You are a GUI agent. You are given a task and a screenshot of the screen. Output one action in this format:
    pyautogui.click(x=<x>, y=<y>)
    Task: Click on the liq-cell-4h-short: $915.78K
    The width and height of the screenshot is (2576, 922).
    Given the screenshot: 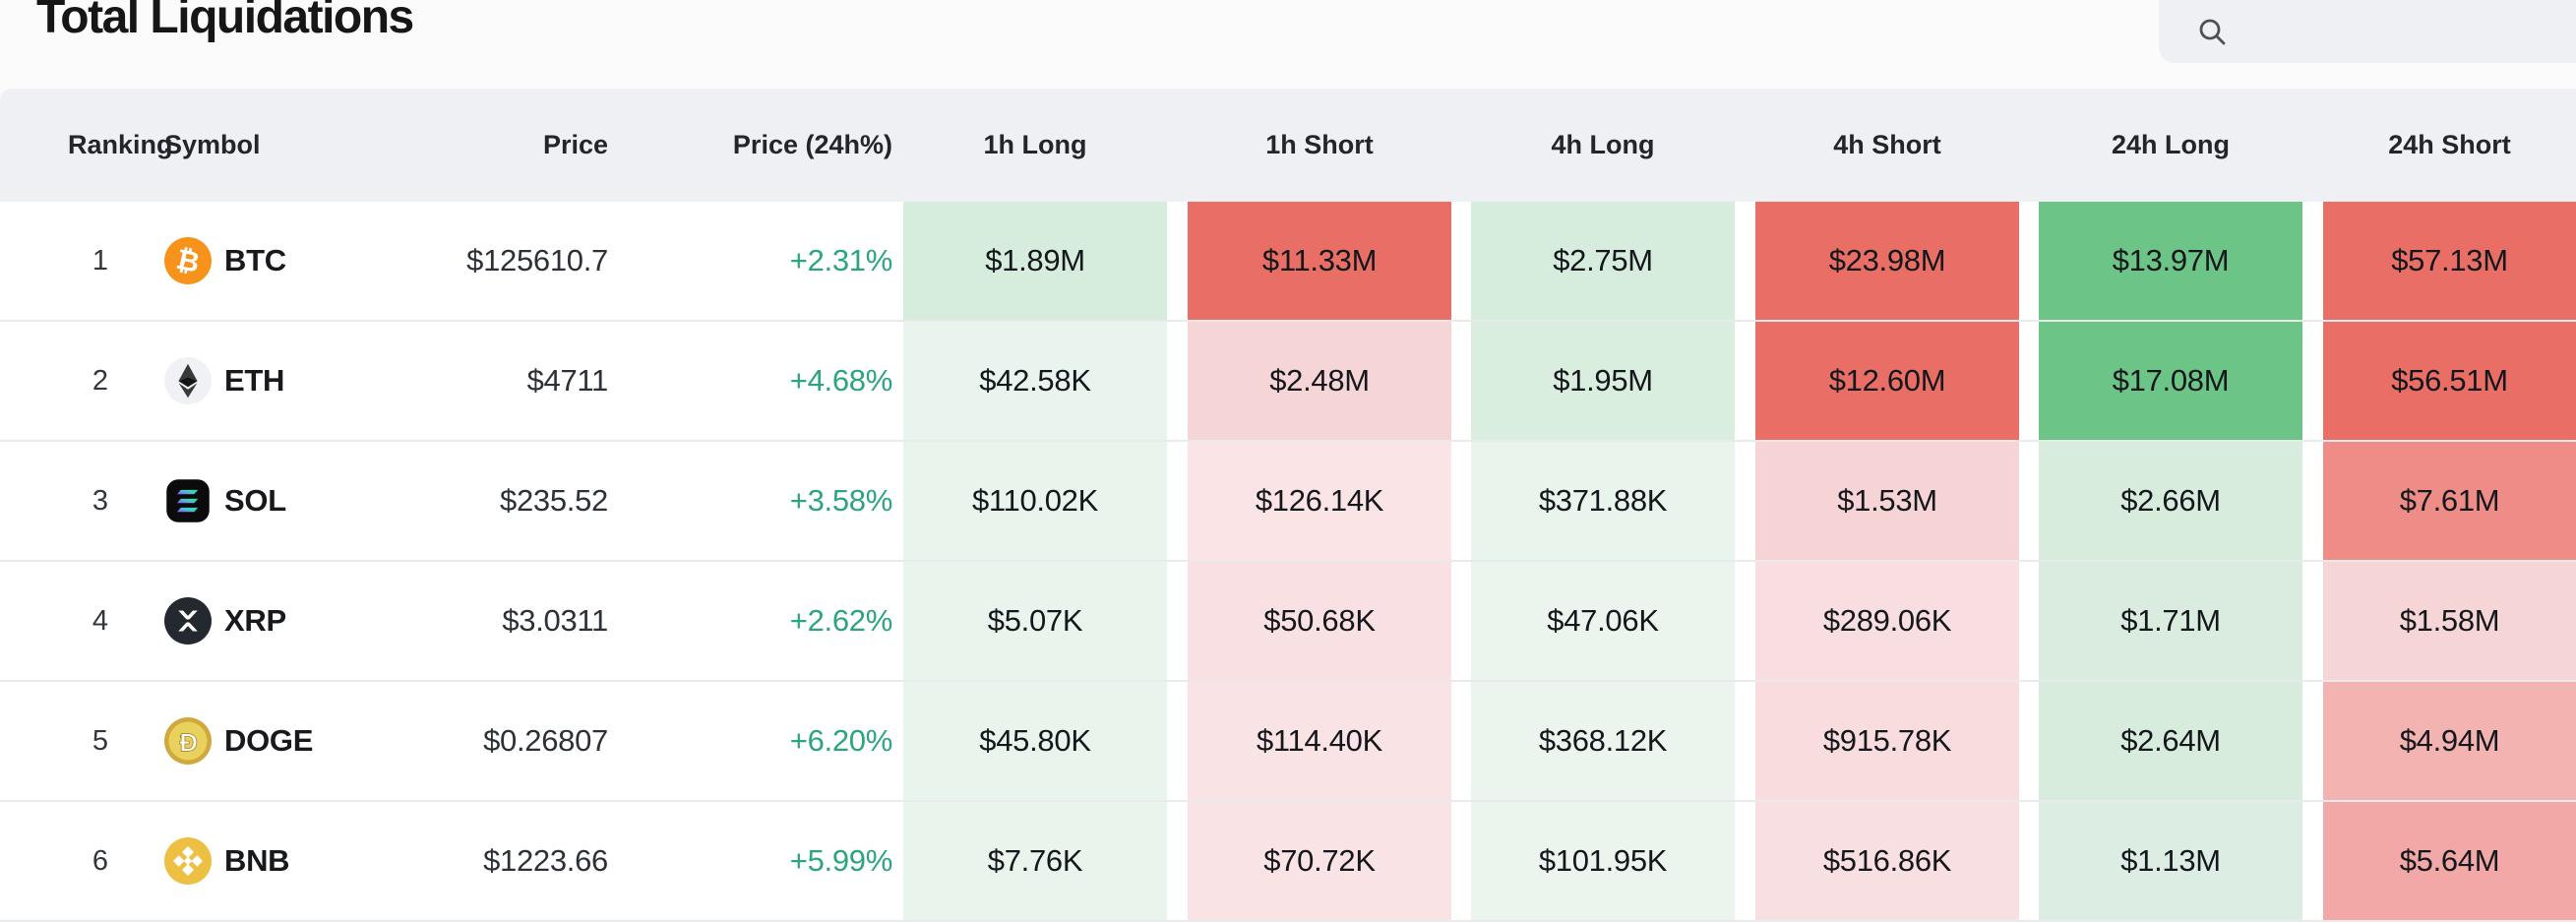 What is the action you would take?
    pyautogui.click(x=1887, y=741)
    